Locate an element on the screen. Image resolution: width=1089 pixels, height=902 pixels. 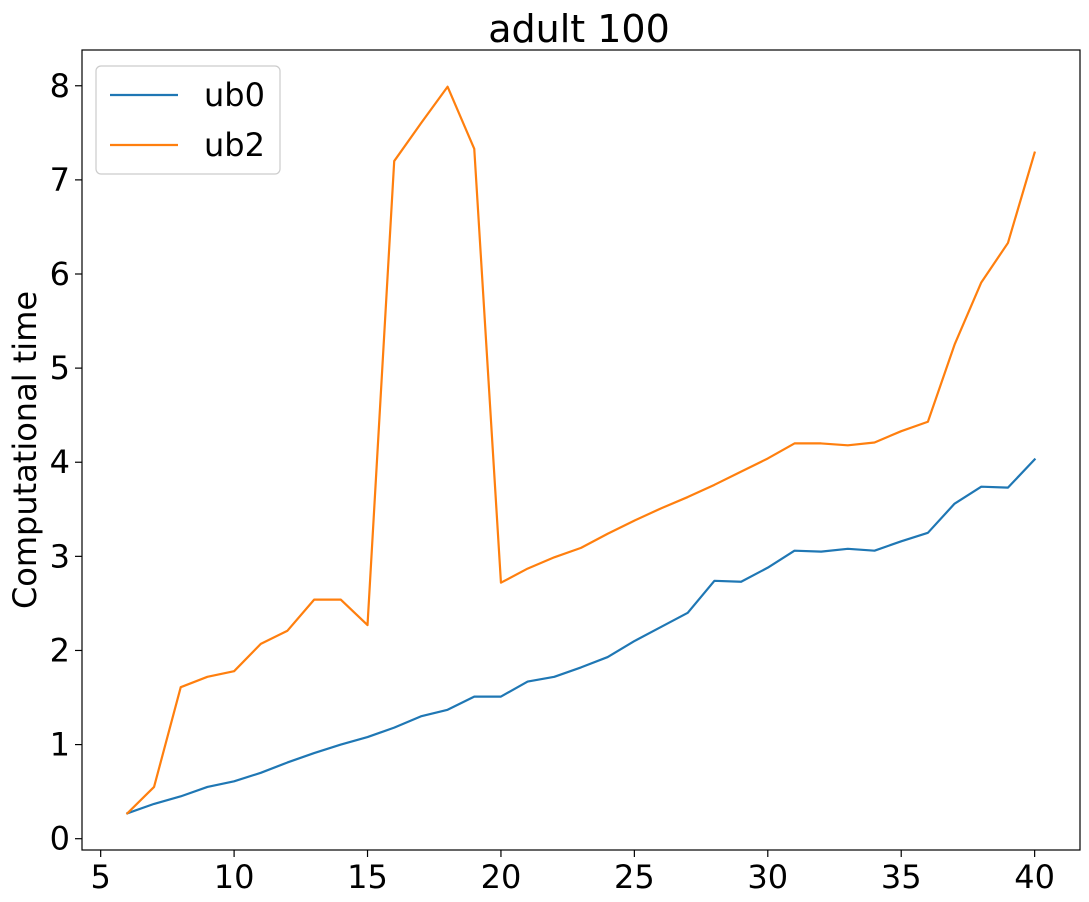
y-tick-label: 3 is located at coordinates (60, 556).